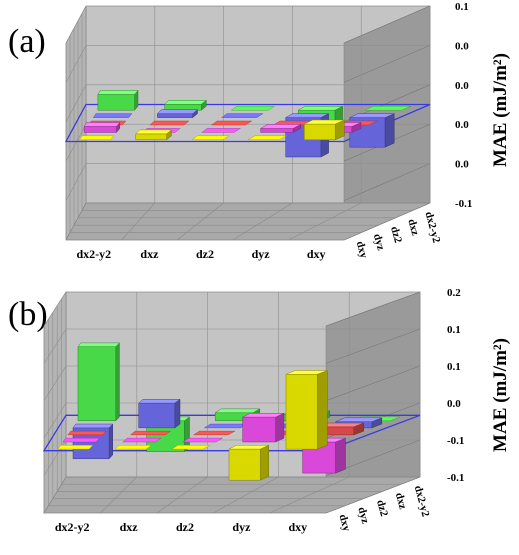  Describe the element at coordinates (149, 254) in the screenshot. I see `x-category-label: dxz` at that location.